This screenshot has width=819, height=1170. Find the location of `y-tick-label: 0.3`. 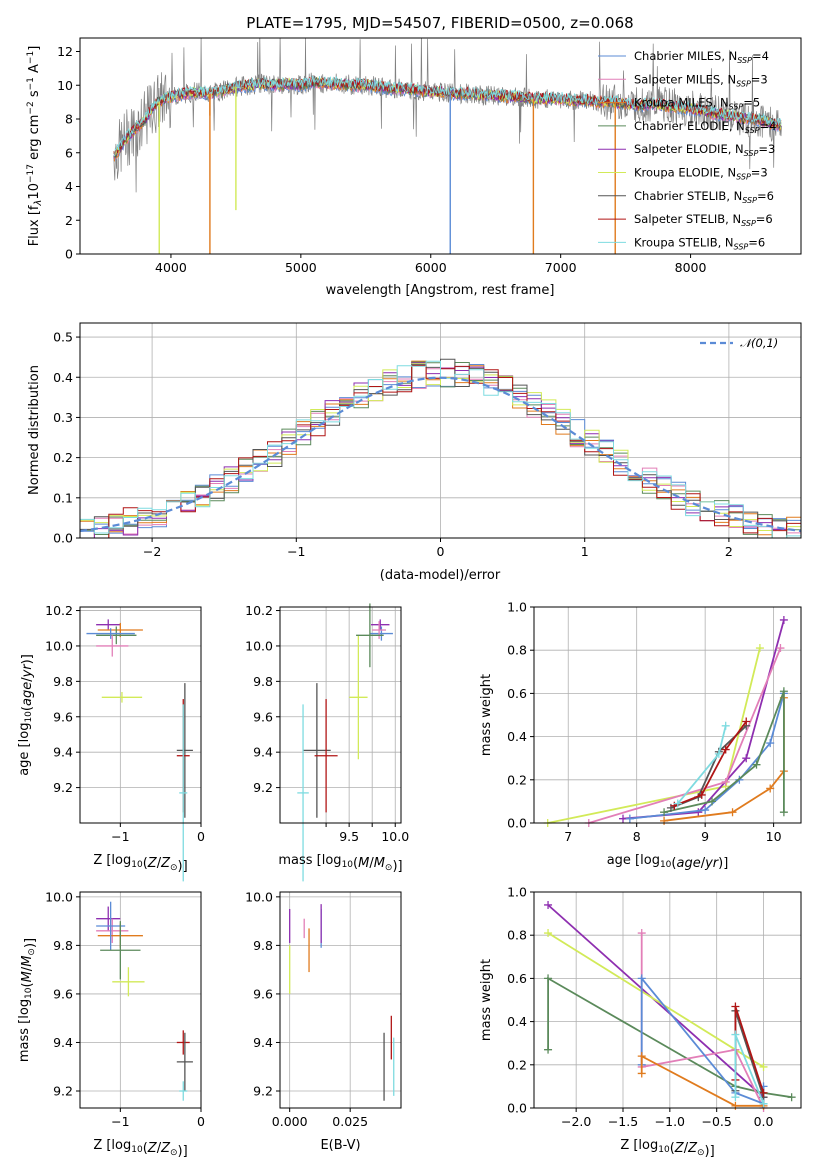

y-tick-label: 0.3 is located at coordinates (63, 417).